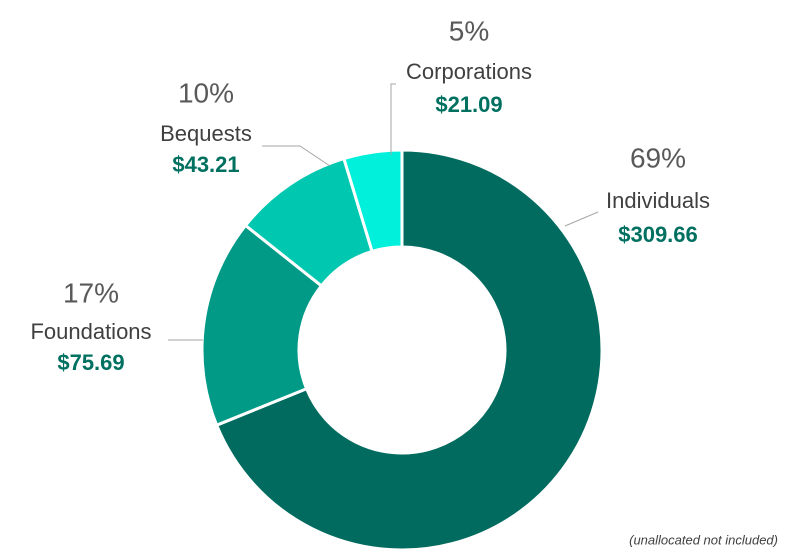 This screenshot has height=559, width=788. What do you see at coordinates (91, 292) in the screenshot?
I see `percent-label: 17%` at bounding box center [91, 292].